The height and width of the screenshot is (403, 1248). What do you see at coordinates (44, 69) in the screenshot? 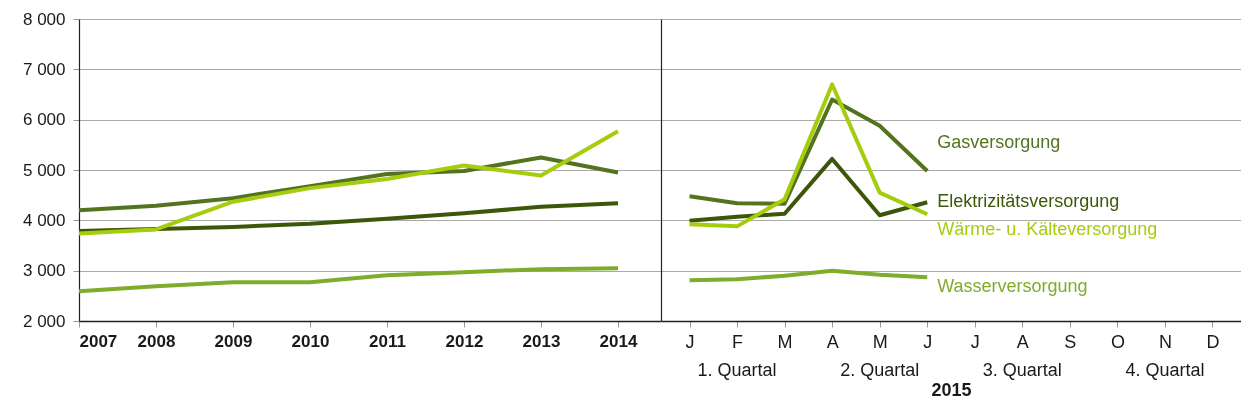
I see `y-tick-label: 7 000` at bounding box center [44, 69].